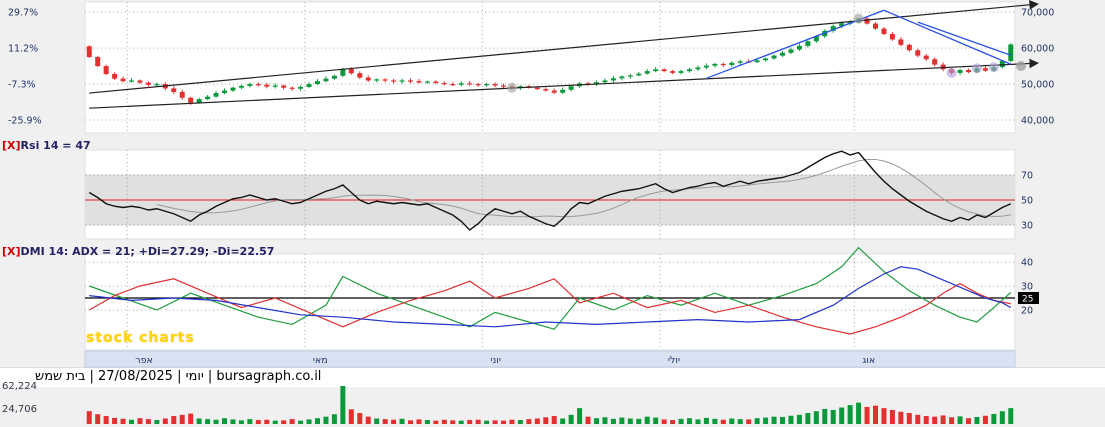  What do you see at coordinates (11, 251) in the screenshot?
I see `dmi-remove-button: [X]` at bounding box center [11, 251].